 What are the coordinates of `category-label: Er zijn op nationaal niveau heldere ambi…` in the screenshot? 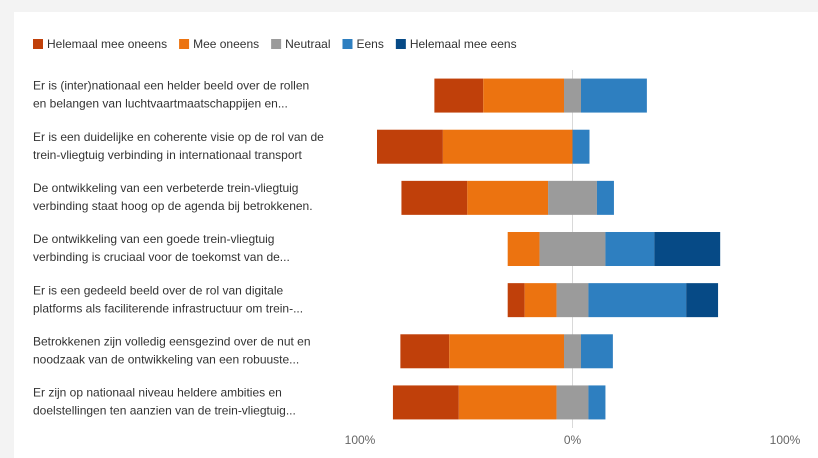 It's located at (157, 393).